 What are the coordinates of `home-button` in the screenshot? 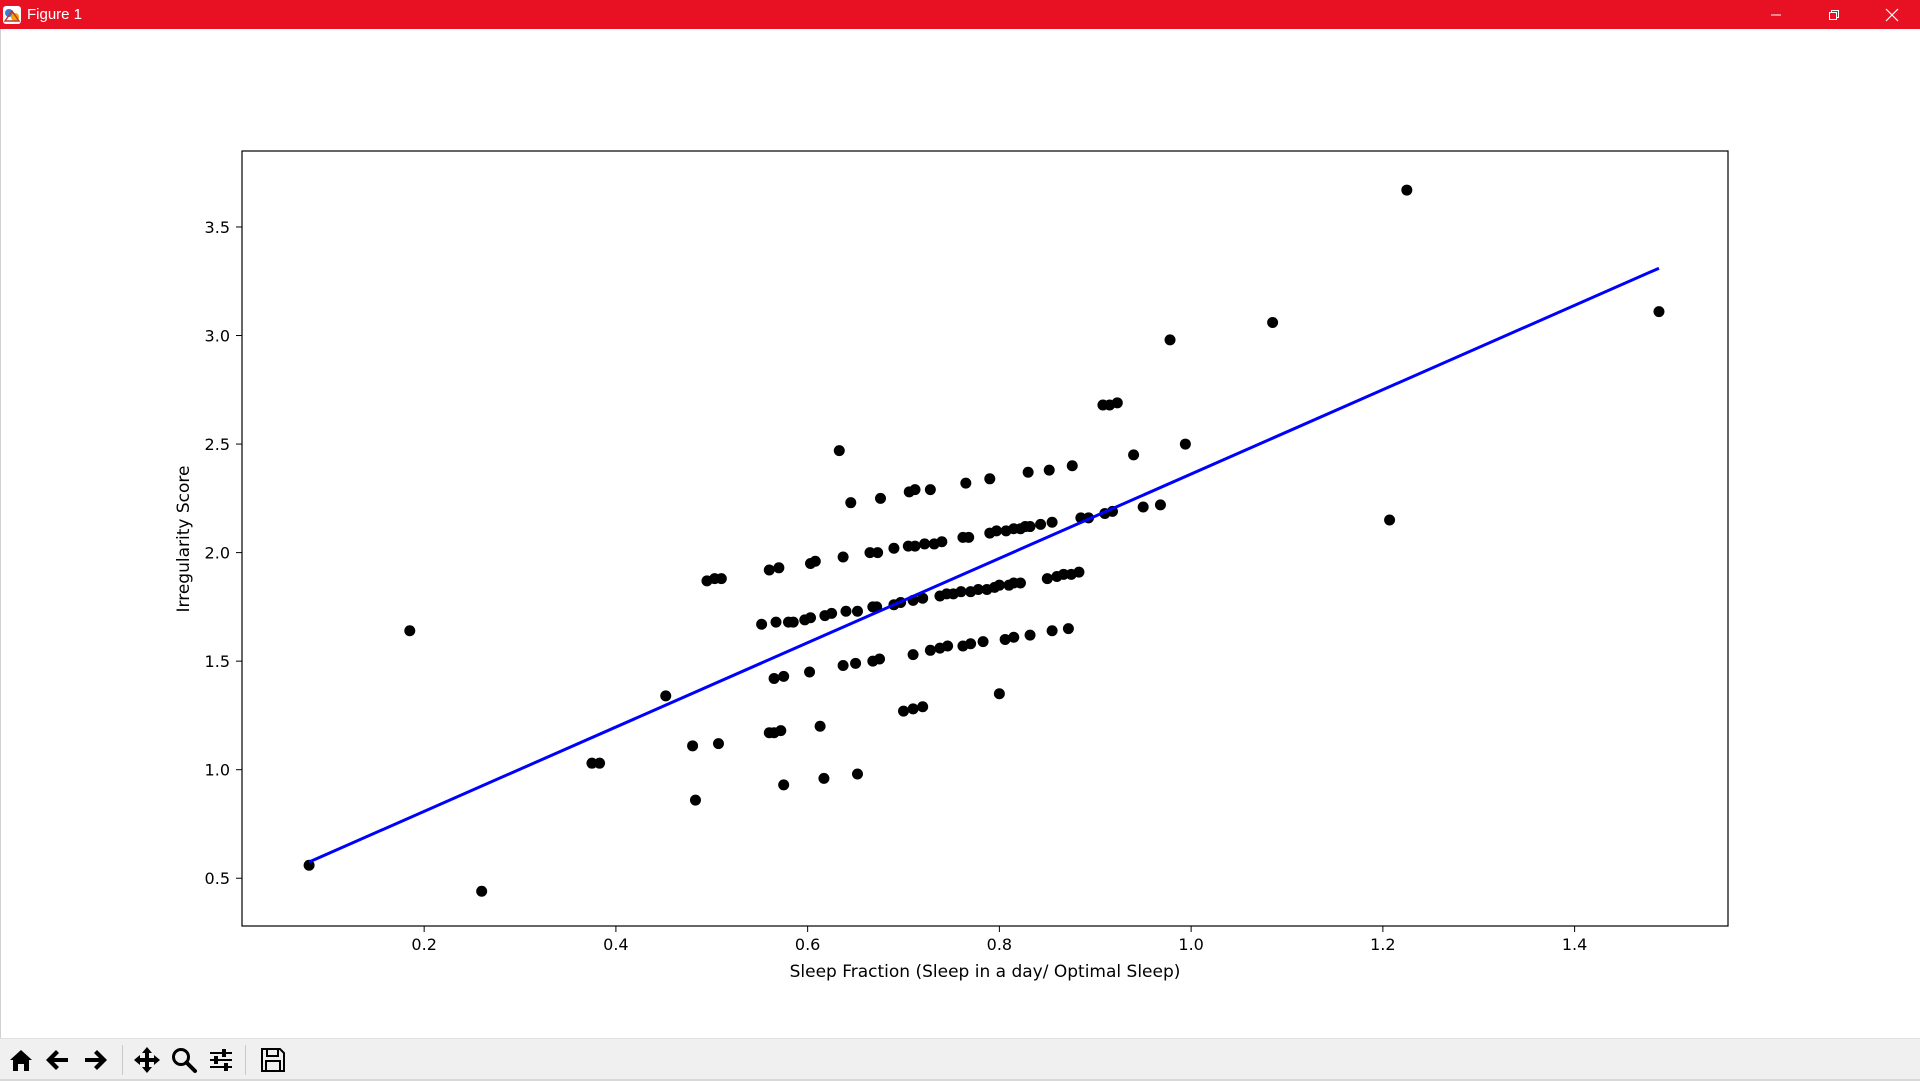 It's located at (21, 1060).